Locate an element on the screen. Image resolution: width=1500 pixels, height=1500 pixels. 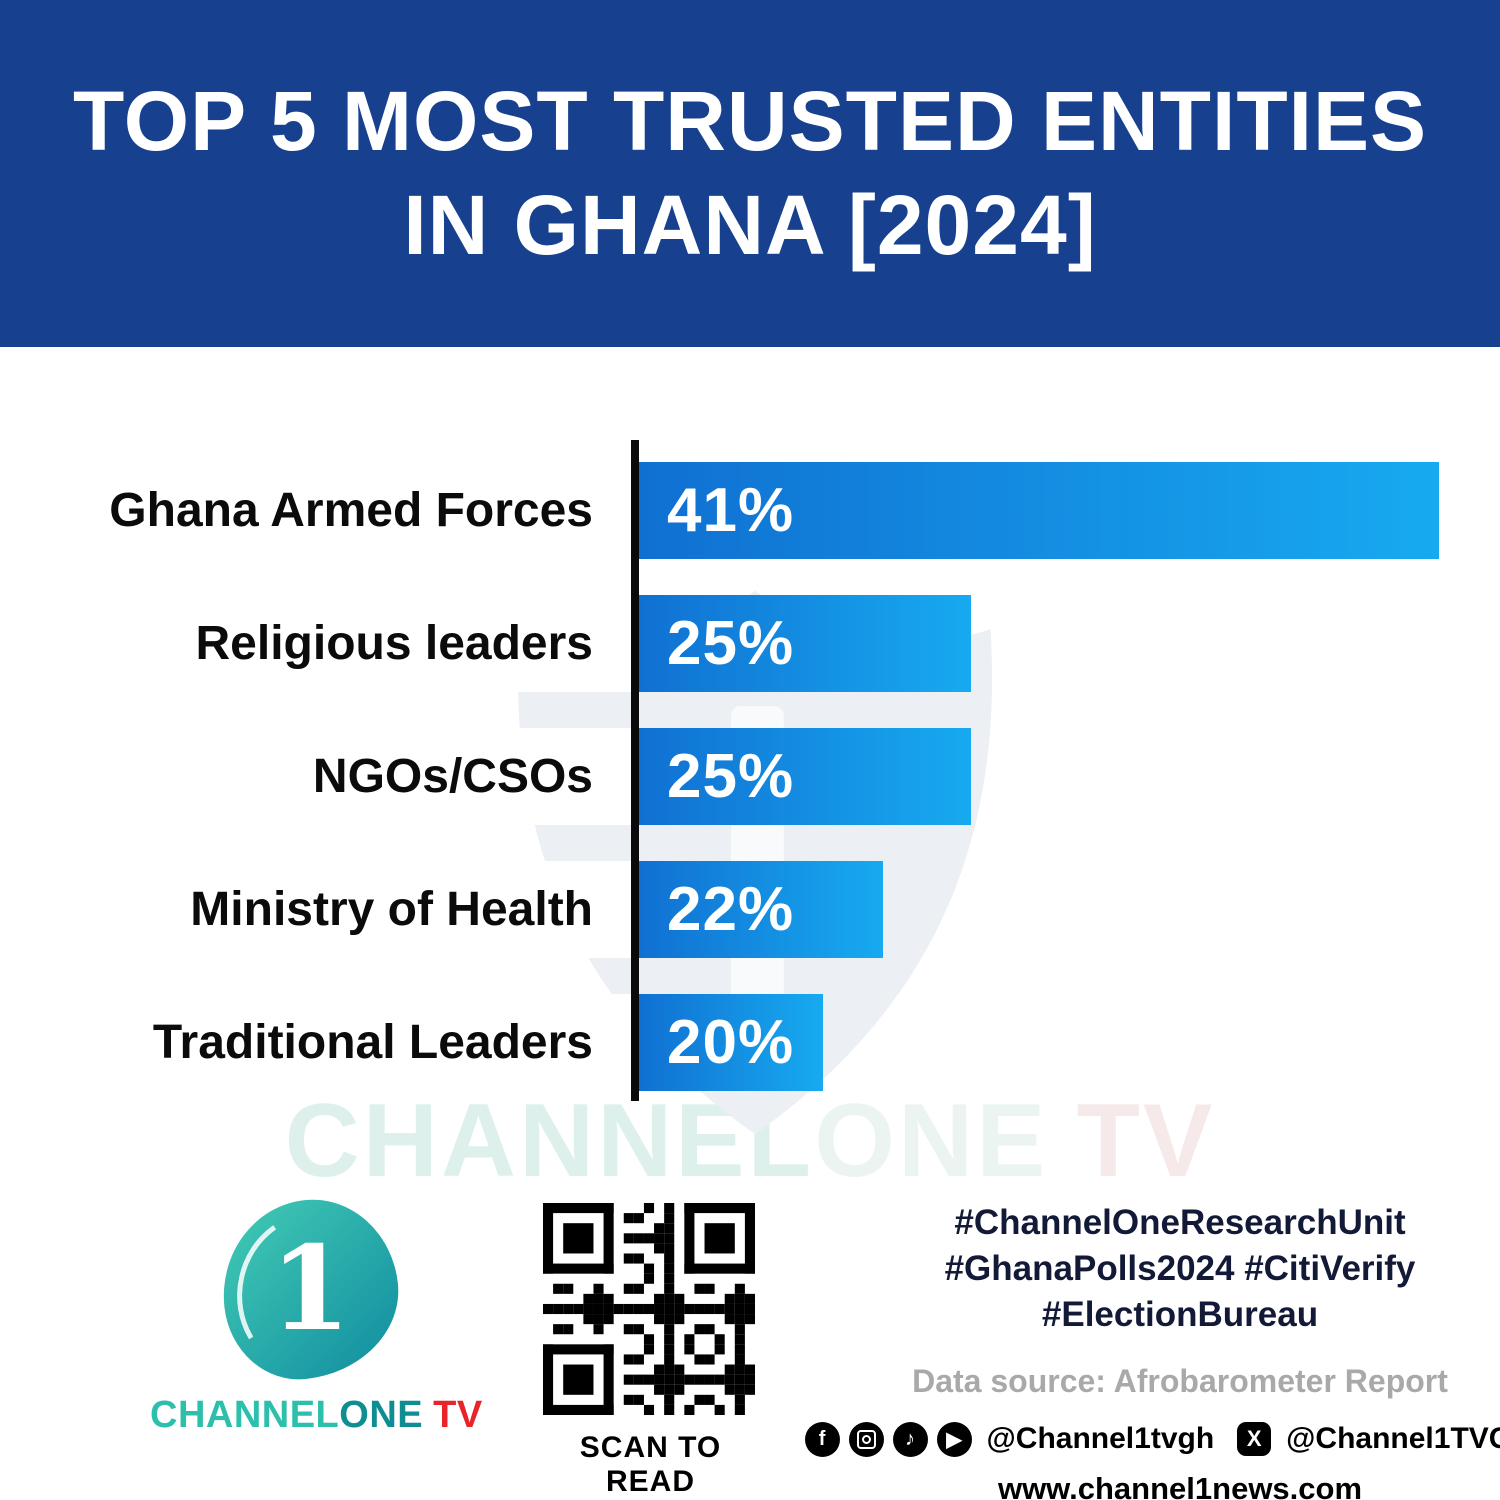
category-label: Ghana Armed Forces is located at coordinates (315, 510).